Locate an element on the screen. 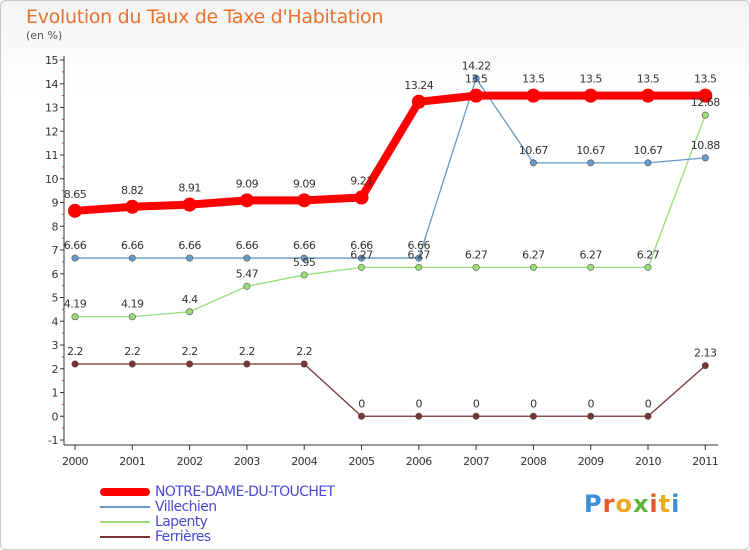 Image resolution: width=750 pixels, height=550 pixels. x-tick-label: 2007 is located at coordinates (476, 461).